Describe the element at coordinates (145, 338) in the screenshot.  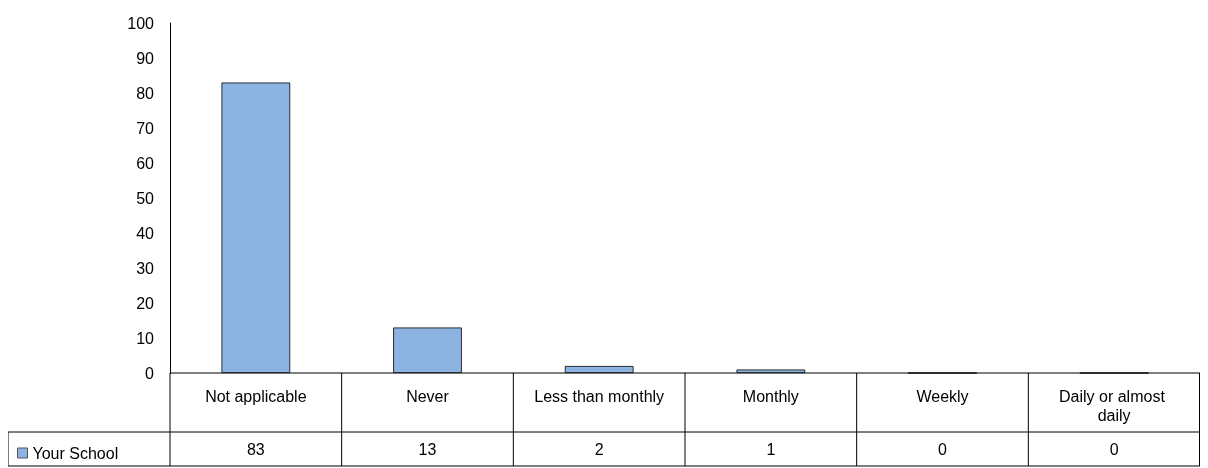
I see `y-tick-label: 10` at that location.